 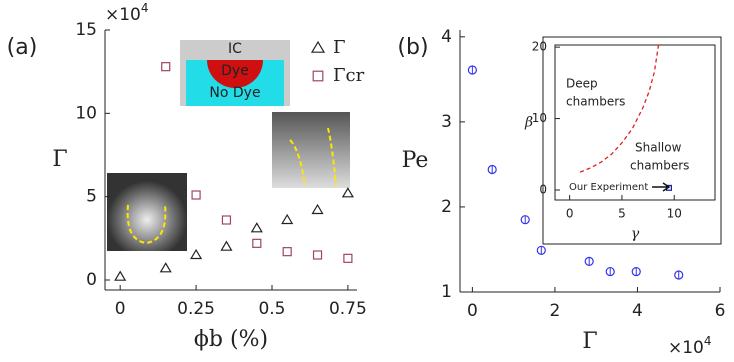 What do you see at coordinates (661, 187) in the screenshot?
I see `arrow` at bounding box center [661, 187].